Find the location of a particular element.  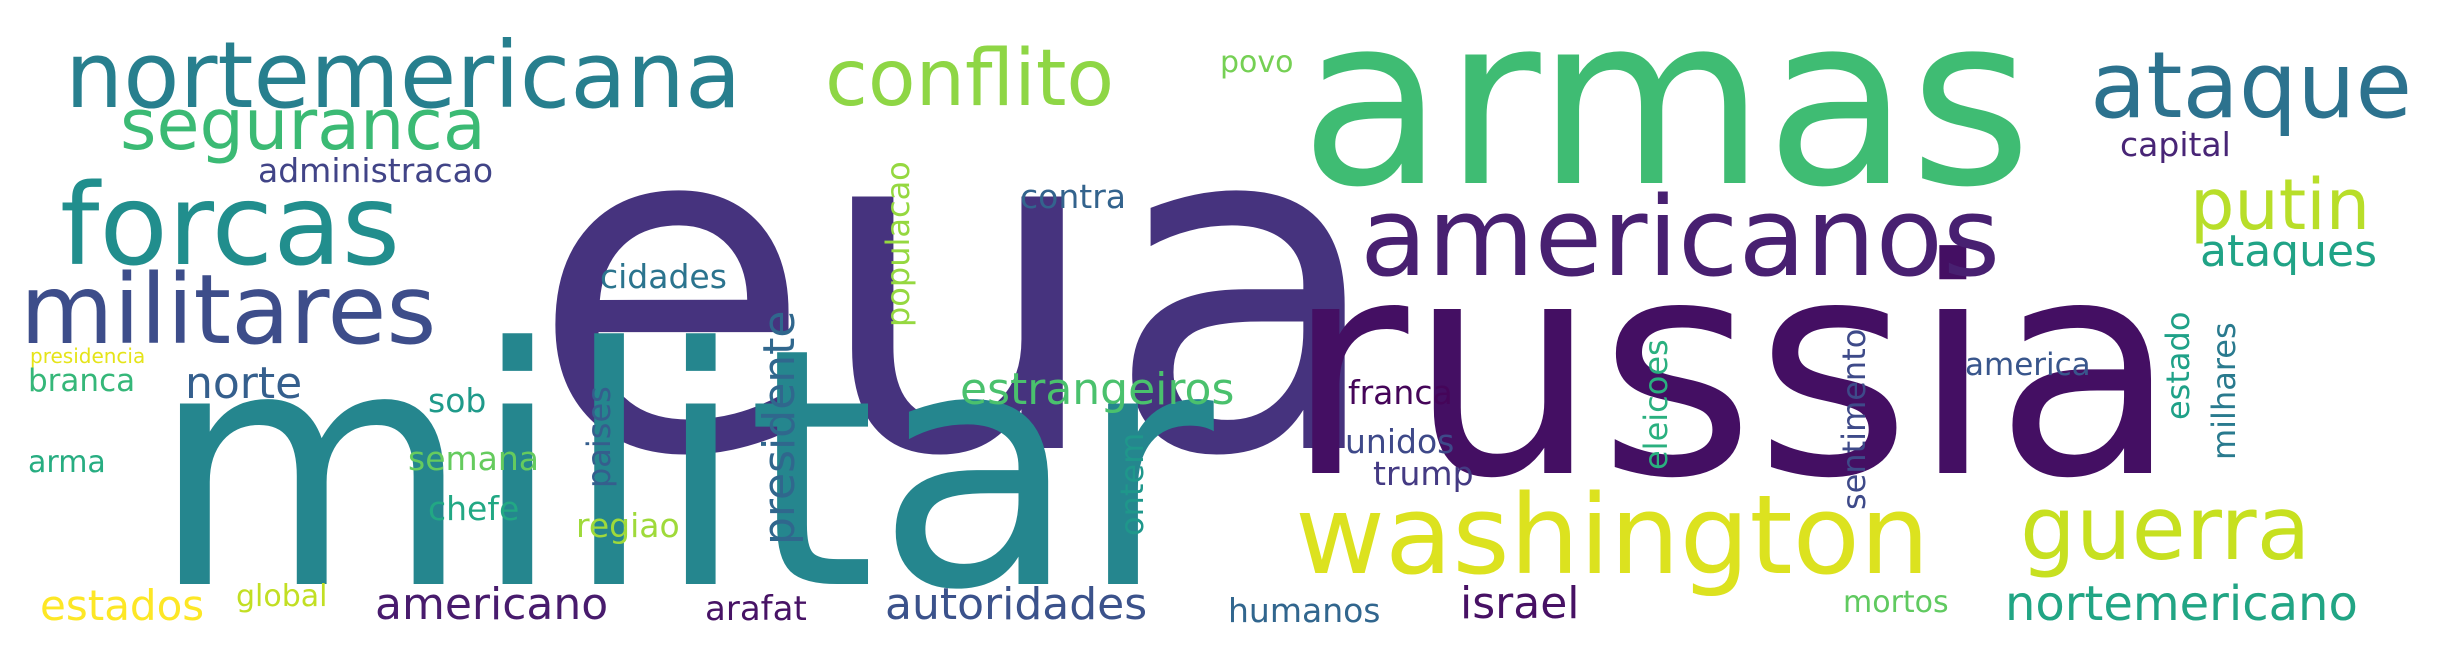

word-global: global is located at coordinates (282, 596).